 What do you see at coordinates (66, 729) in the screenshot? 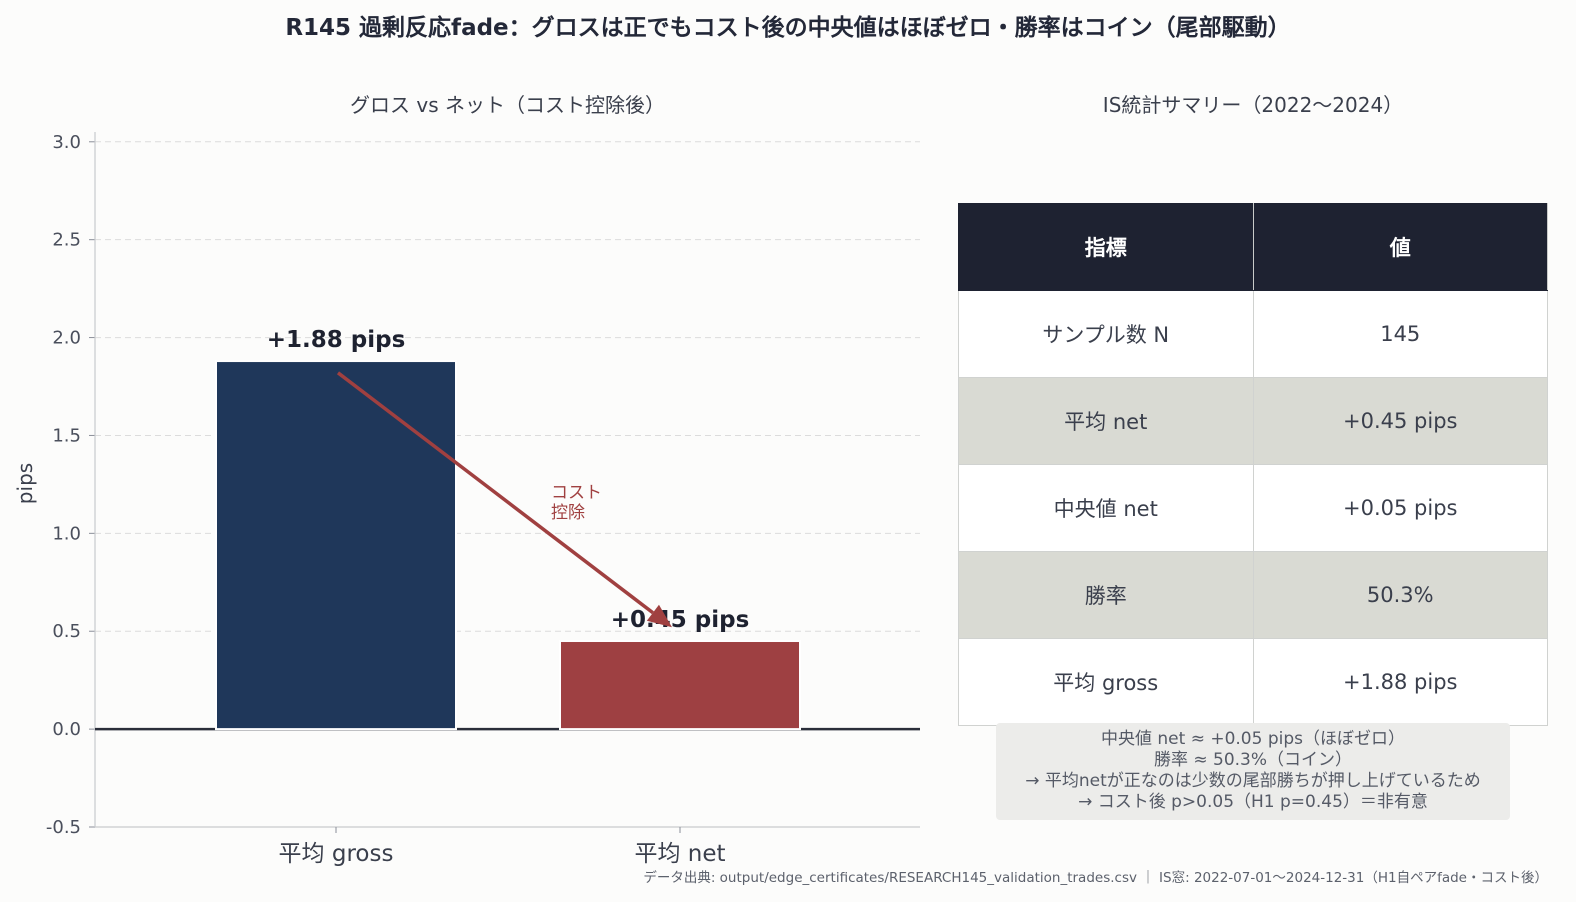
I see `y-tick-label: 0.0` at bounding box center [66, 729].